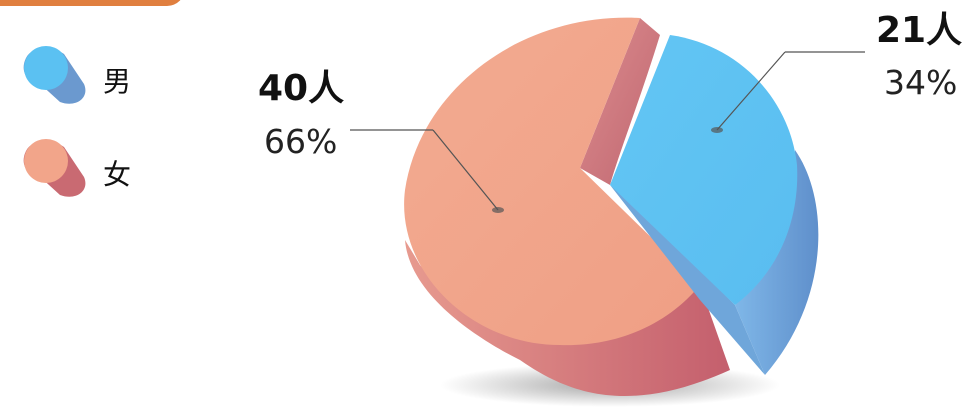 This screenshot has width=969, height=407. Describe the element at coordinates (704, 170) in the screenshot. I see `pie-slice-male-top` at that location.